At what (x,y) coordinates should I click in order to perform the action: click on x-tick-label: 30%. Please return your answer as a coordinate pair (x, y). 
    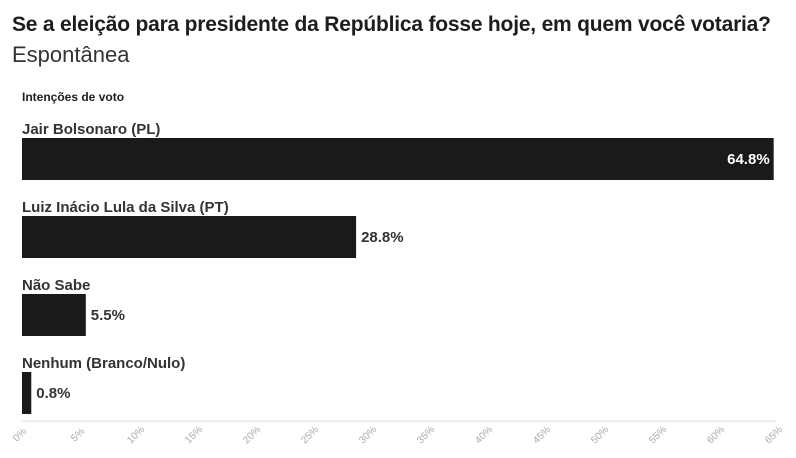
    Looking at the image, I should click on (368, 435).